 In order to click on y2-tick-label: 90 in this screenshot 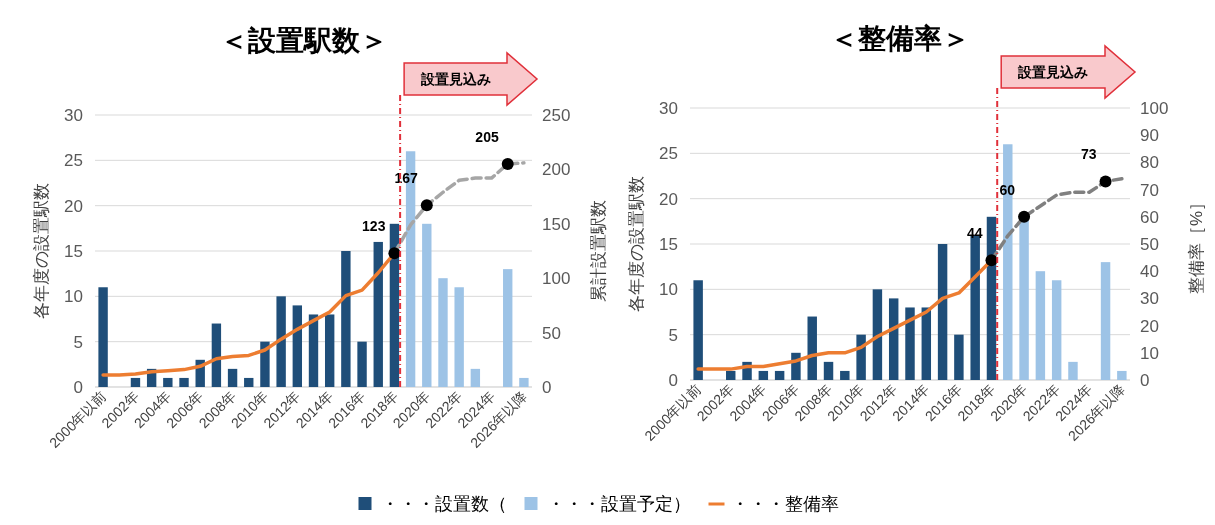, I will do `click(1149, 136)`.